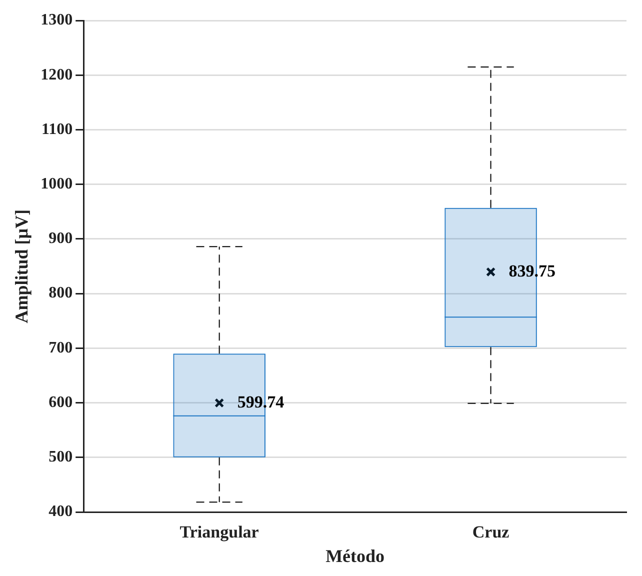 Image resolution: width=642 pixels, height=576 pixels. I want to click on y-axis-title: Amplitud [µV], so click(21, 266).